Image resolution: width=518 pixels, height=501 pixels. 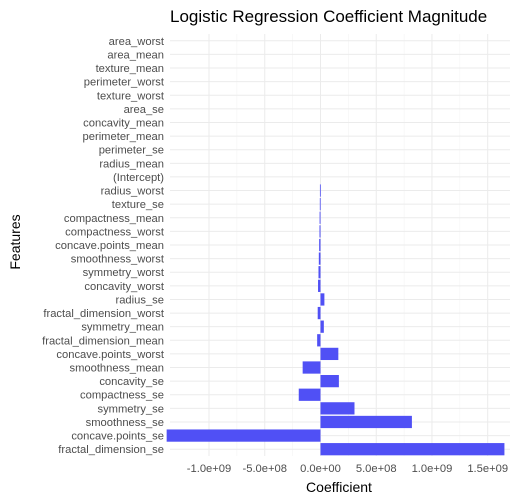 I want to click on x-tick-label: 1.0e+09, so click(x=432, y=469).